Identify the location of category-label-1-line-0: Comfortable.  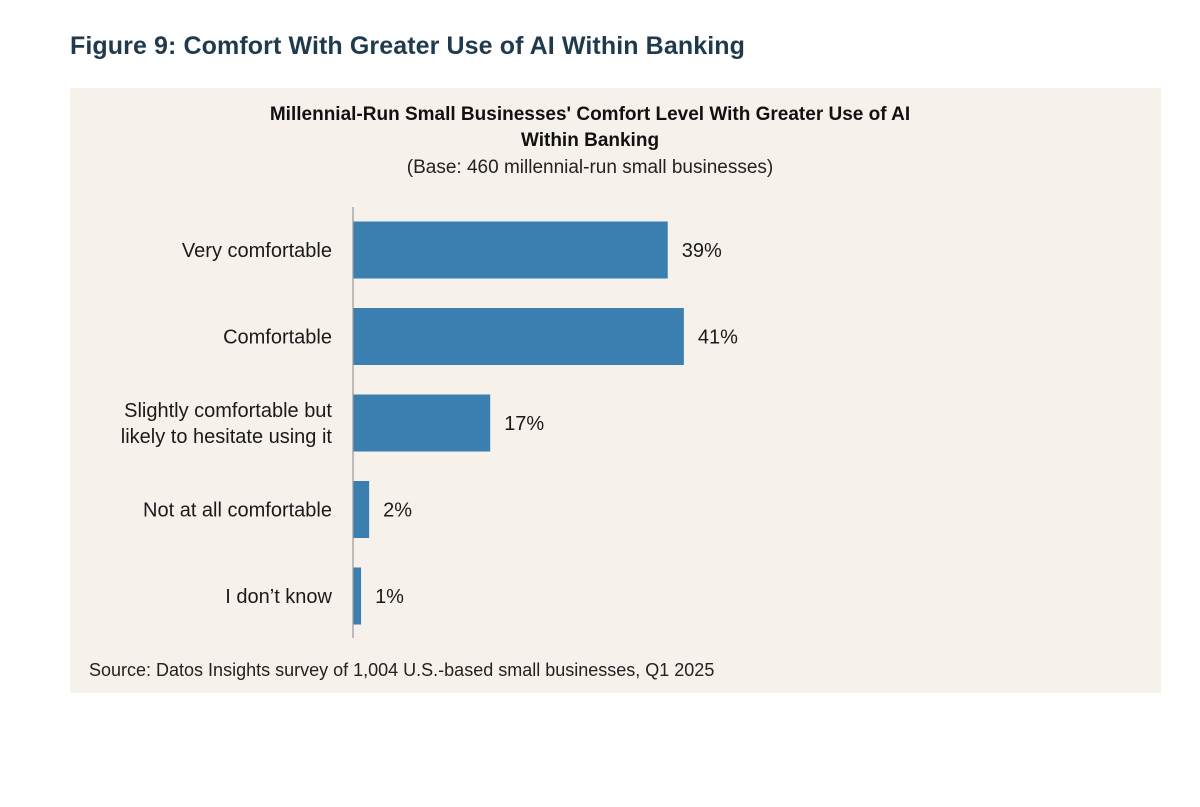
(277, 338).